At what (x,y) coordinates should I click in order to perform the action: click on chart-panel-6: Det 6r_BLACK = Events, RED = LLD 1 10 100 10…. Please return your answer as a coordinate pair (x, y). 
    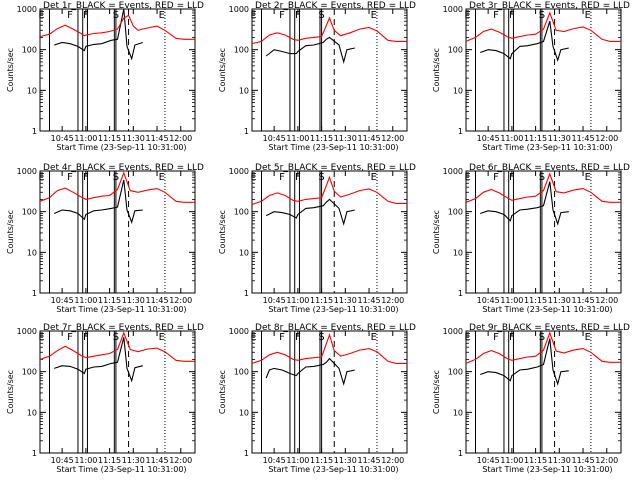
    Looking at the image, I should click on (531, 238).